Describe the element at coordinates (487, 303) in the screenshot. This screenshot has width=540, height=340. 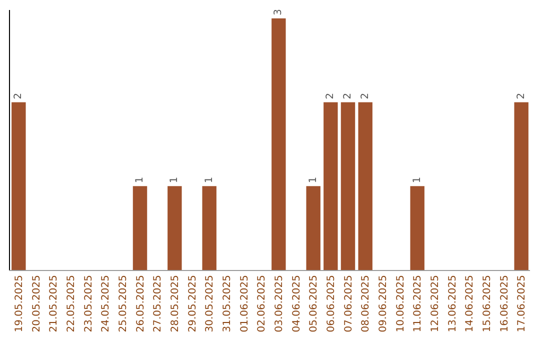
I see `x-tick-label: 15.06.2025` at that location.